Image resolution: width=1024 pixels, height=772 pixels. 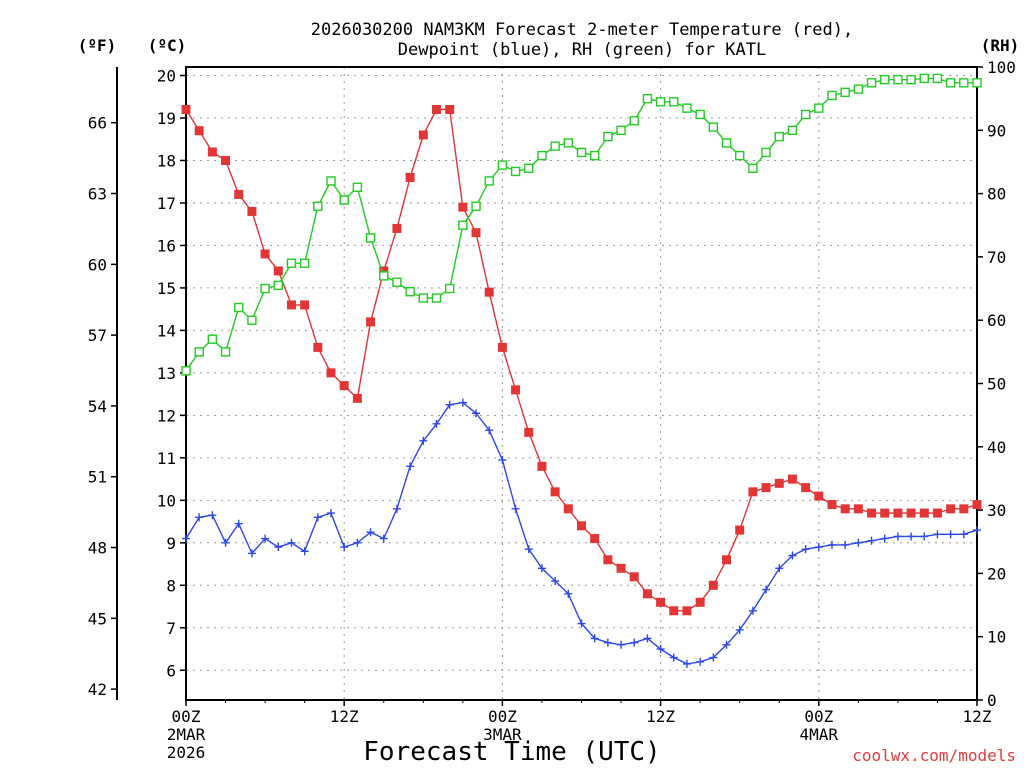 What do you see at coordinates (996, 573) in the screenshot?
I see `rh-tick-label: 20` at bounding box center [996, 573].